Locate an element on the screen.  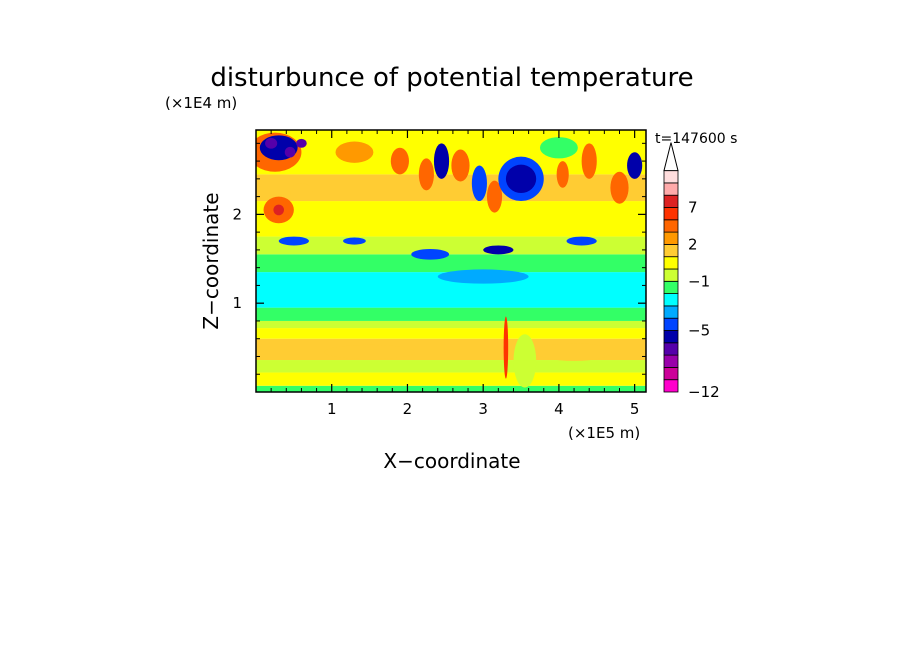
x-tick-label: 5 is located at coordinates (635, 409).